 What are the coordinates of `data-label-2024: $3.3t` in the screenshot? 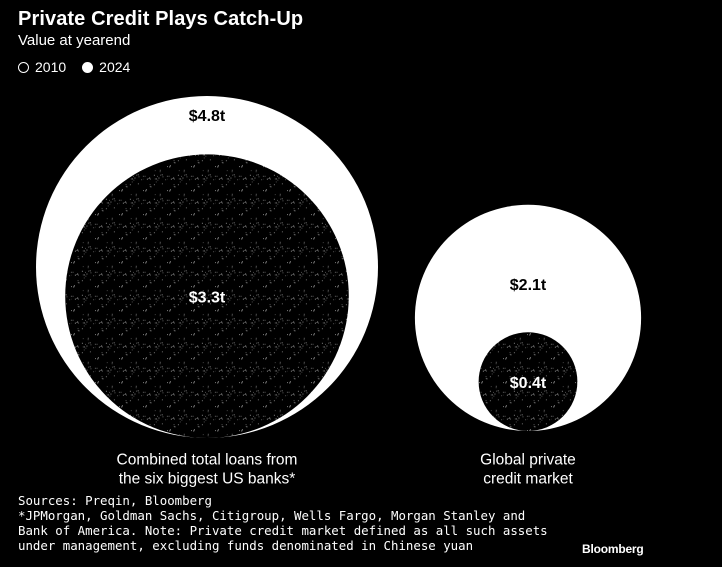 It's located at (207, 297).